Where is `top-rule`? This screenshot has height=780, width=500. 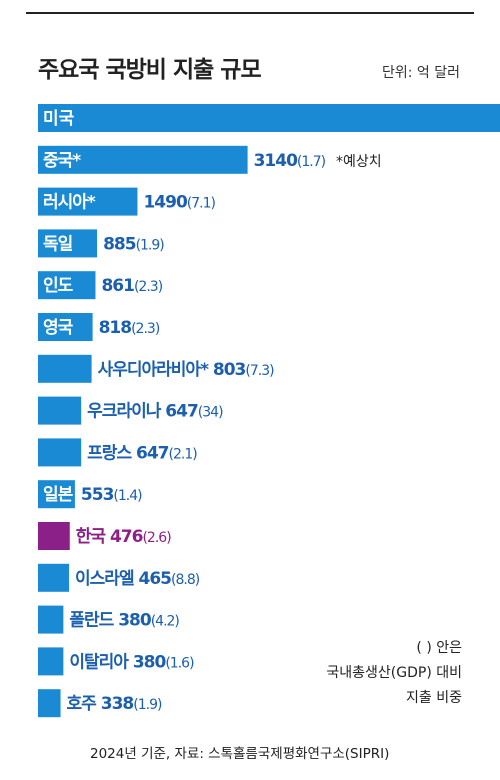
top-rule is located at coordinates (250, 13).